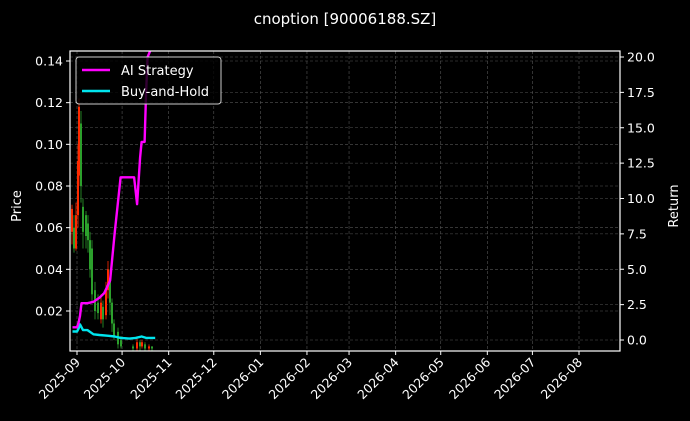 This screenshot has height=421, width=690. What do you see at coordinates (49, 311) in the screenshot?
I see `y-tick-label: 0.02` at bounding box center [49, 311].